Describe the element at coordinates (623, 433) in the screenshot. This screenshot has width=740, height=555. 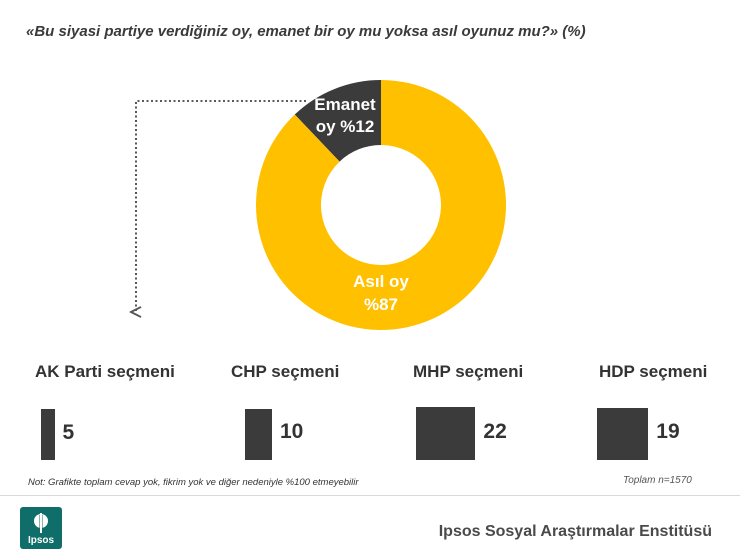
I see `bar-hdp` at that location.